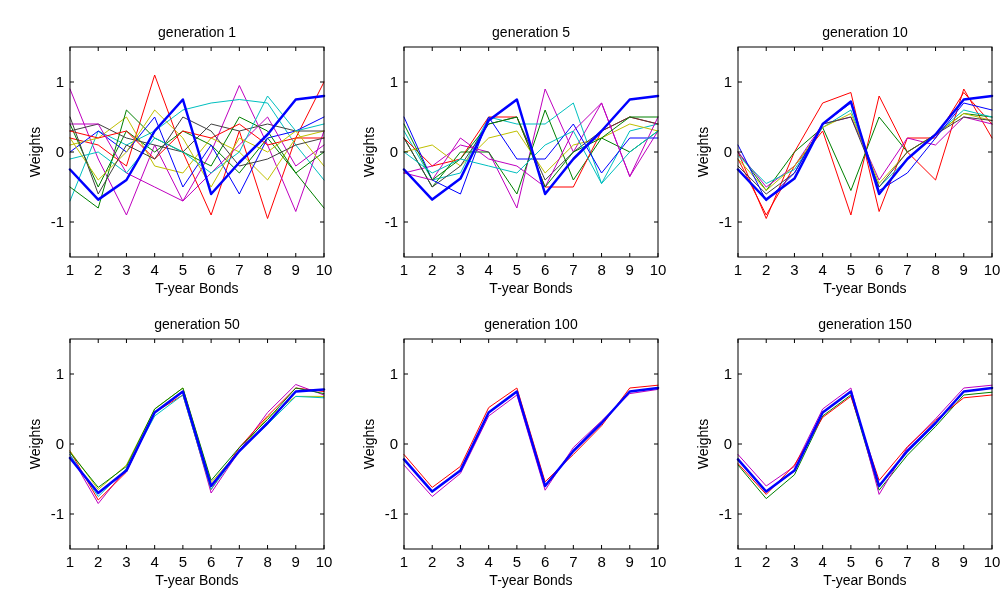 The height and width of the screenshot is (614, 1003). Describe the element at coordinates (531, 32) in the screenshot. I see `chart-title: generation 5` at that location.